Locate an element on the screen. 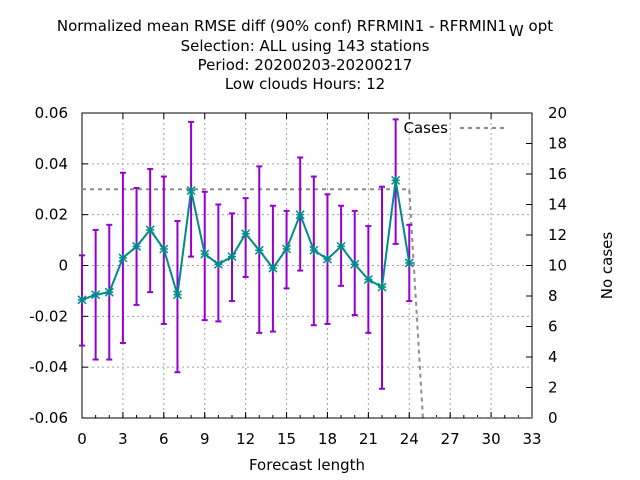 This screenshot has width=640, height=480. y-tick-label: 0.04 is located at coordinates (51, 164).